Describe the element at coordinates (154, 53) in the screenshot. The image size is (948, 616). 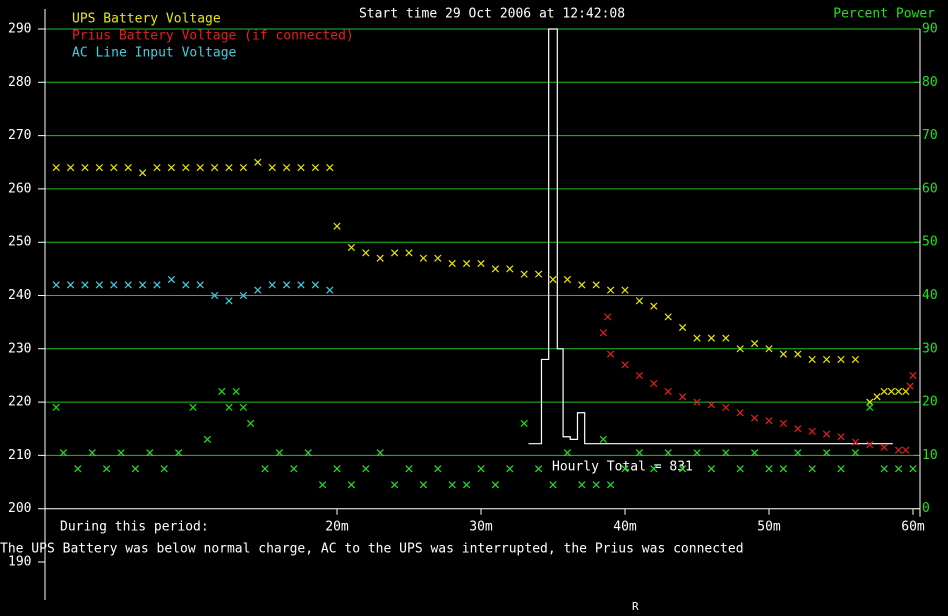
I see `legend-entry: AC Line Input Voltage` at that location.